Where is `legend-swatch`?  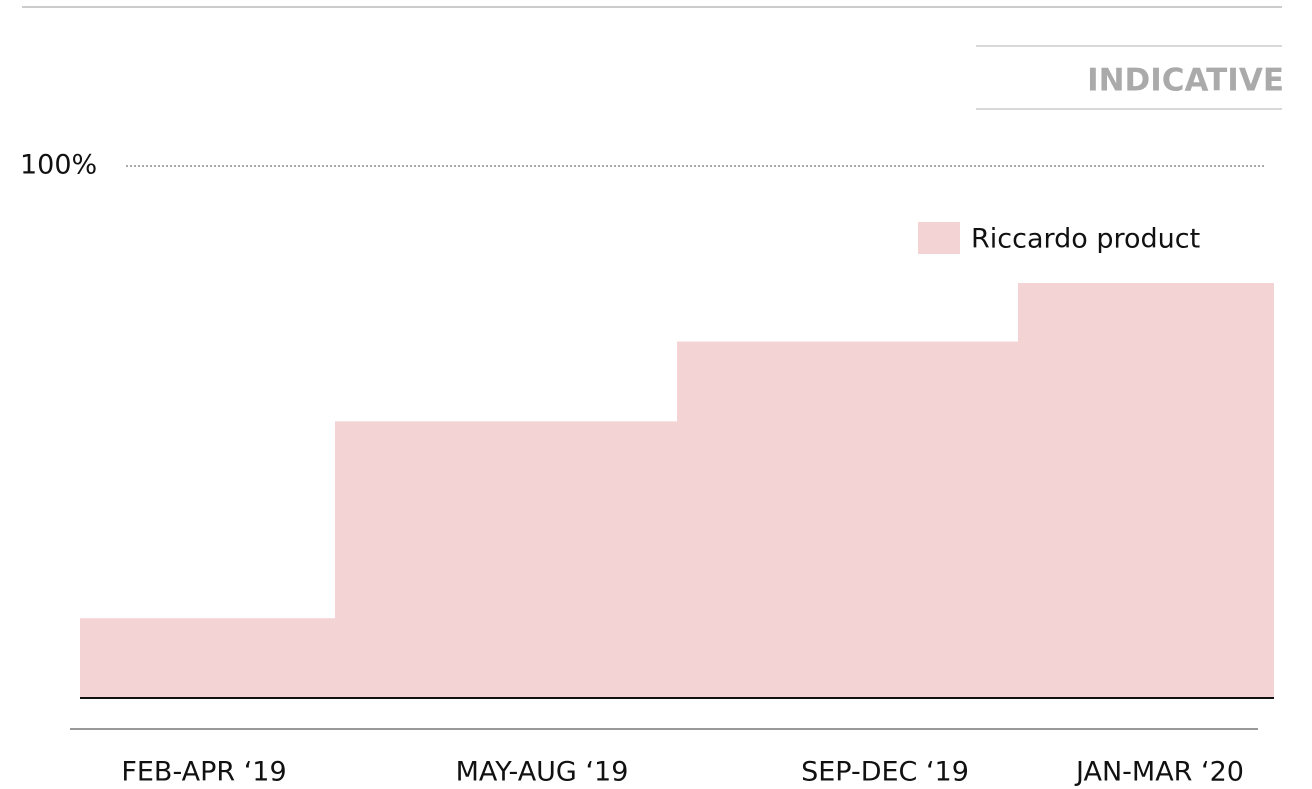 legend-swatch is located at coordinates (939, 238).